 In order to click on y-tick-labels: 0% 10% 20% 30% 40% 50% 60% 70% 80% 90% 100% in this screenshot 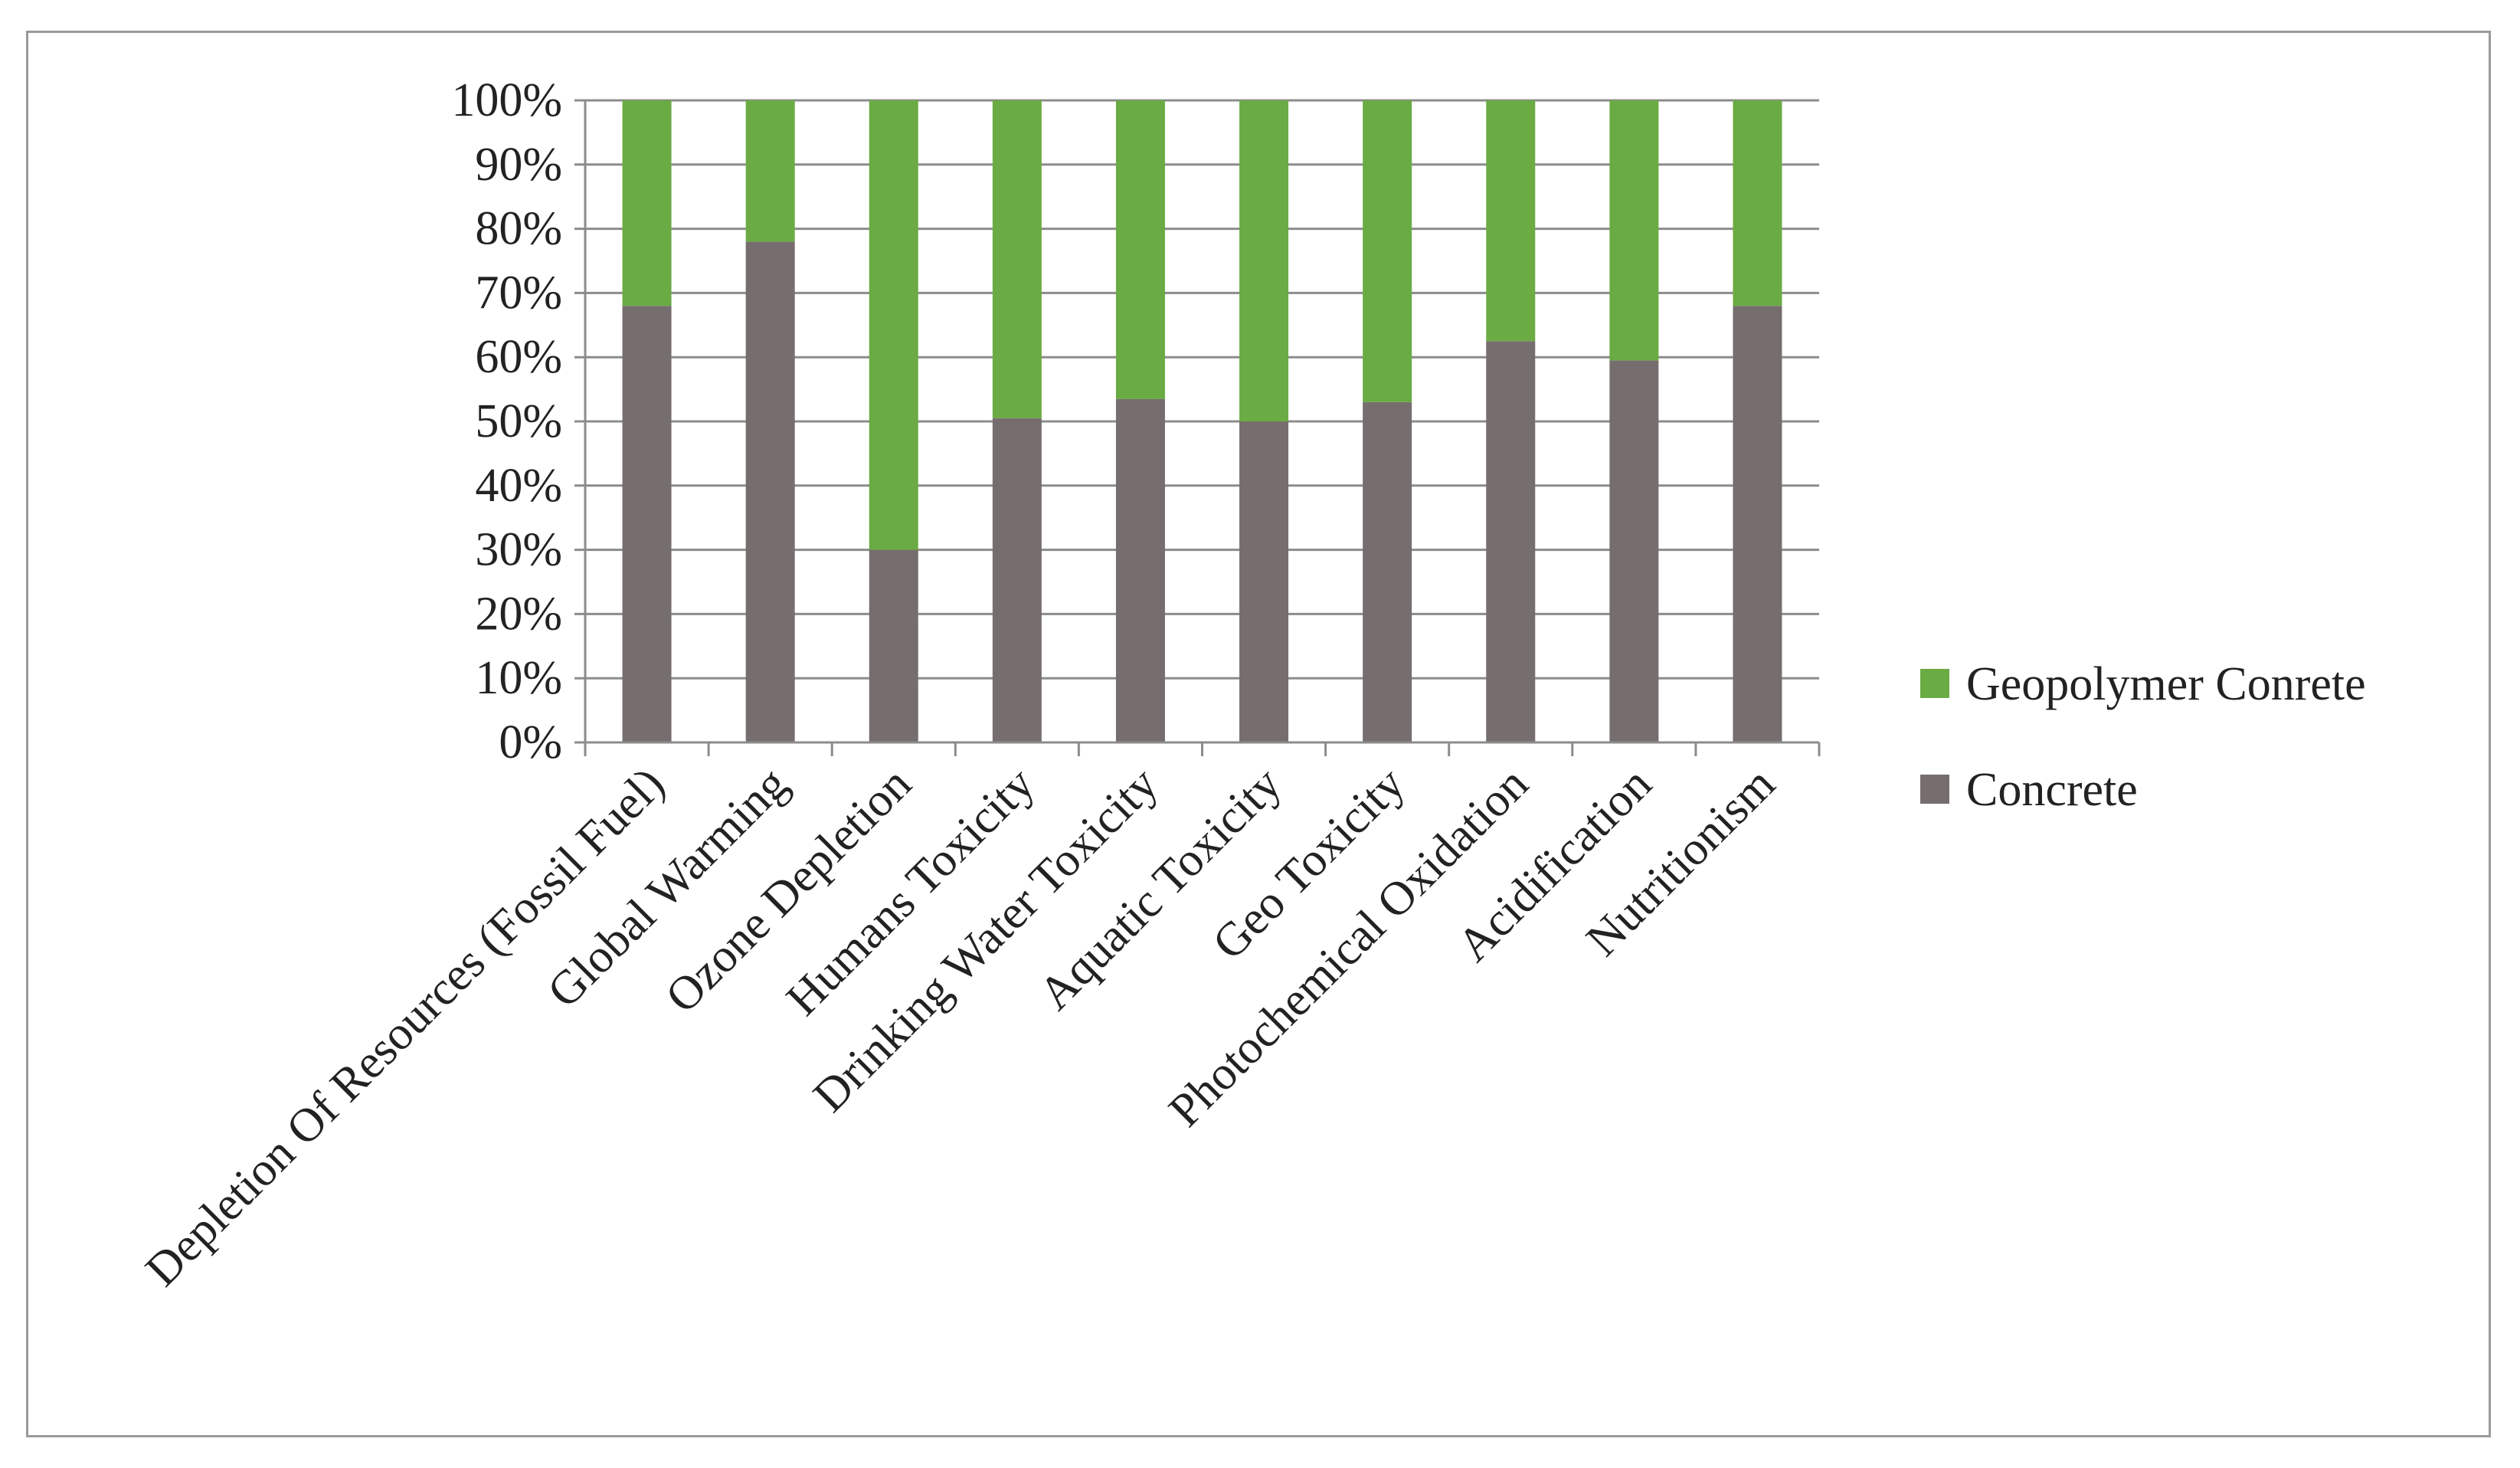, I will do `click(506, 421)`.